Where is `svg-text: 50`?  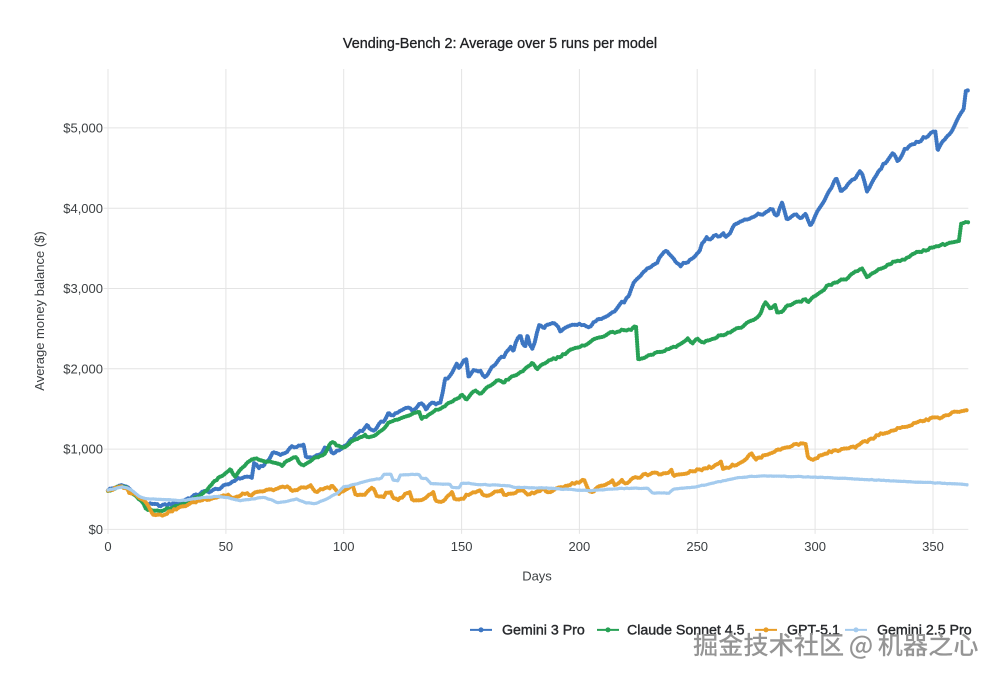 svg-text: 50 is located at coordinates (226, 546).